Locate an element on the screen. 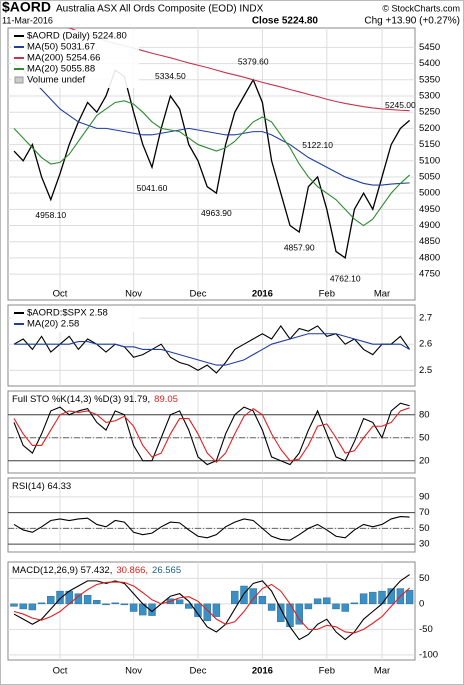  legend-label: MA(200) 5254.66 is located at coordinates (63, 58).